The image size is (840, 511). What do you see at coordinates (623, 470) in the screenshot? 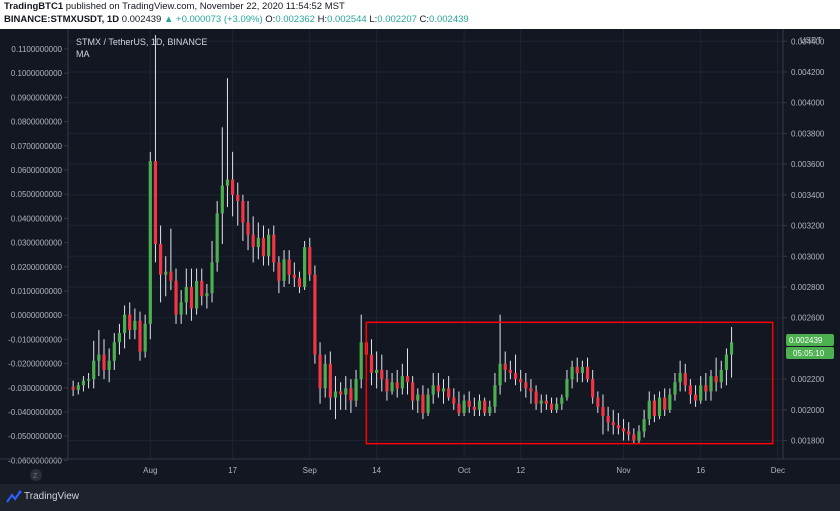
I see `time-axis-tick-label: Nov` at bounding box center [623, 470].